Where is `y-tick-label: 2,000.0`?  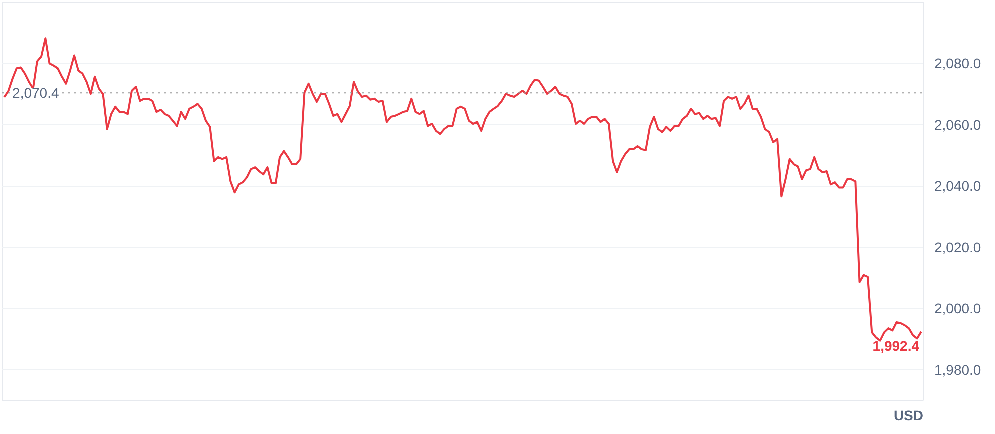
y-tick-label: 2,000.0 is located at coordinates (958, 308).